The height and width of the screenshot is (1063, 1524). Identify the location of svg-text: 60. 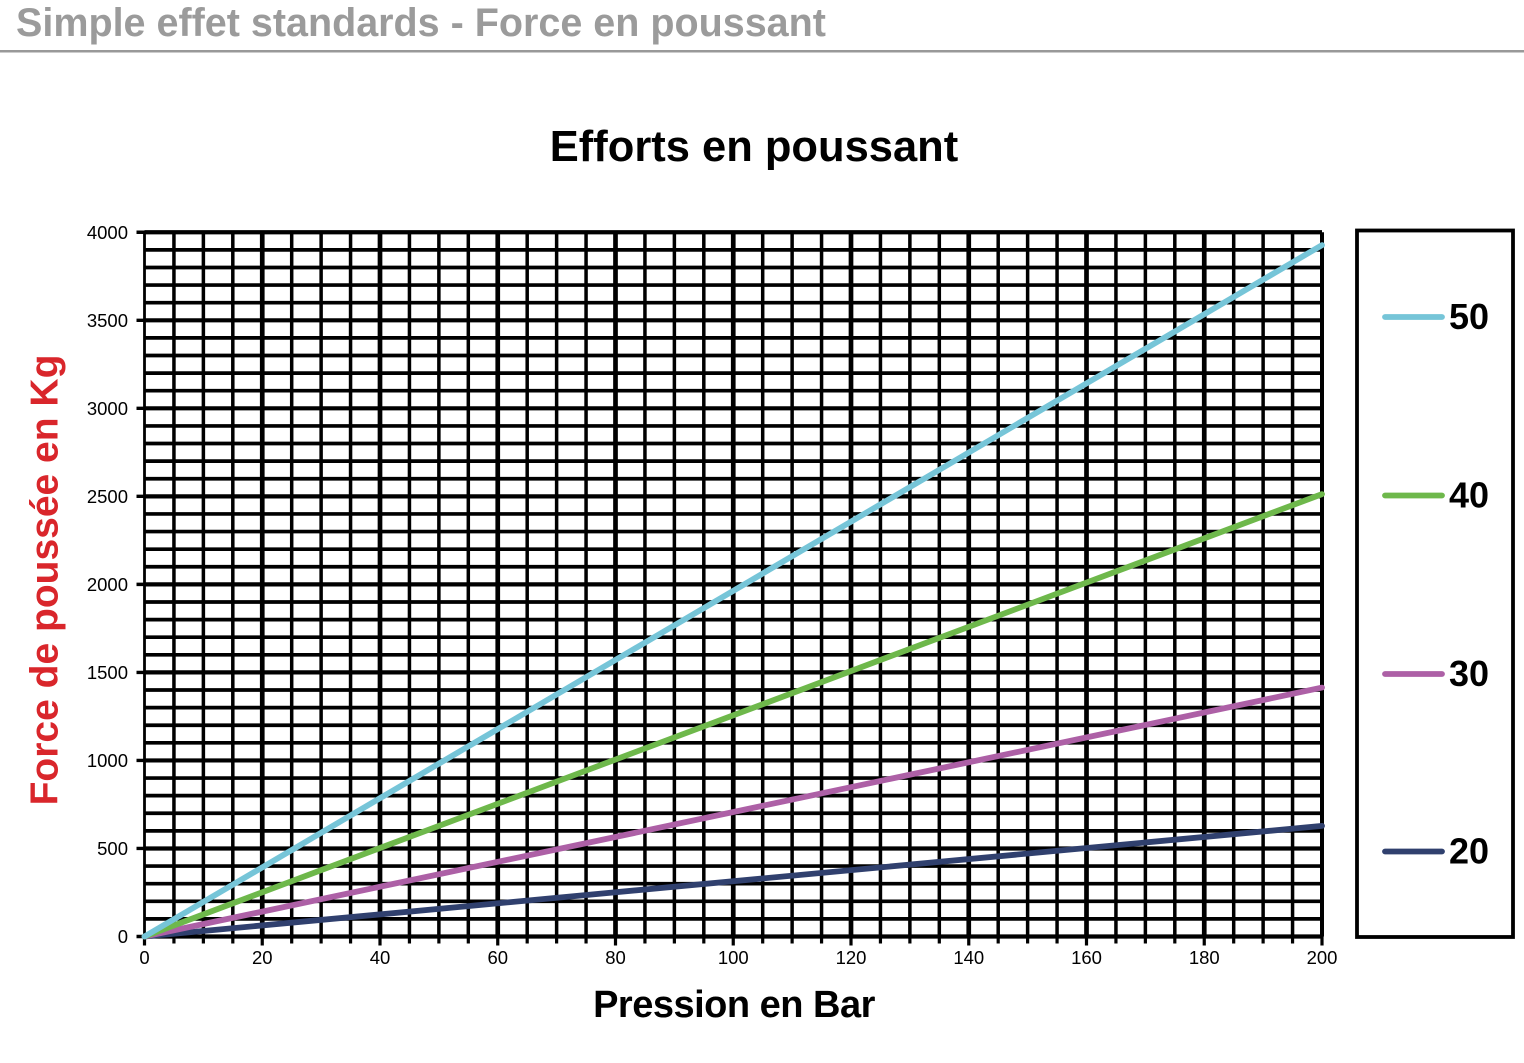
(497, 957).